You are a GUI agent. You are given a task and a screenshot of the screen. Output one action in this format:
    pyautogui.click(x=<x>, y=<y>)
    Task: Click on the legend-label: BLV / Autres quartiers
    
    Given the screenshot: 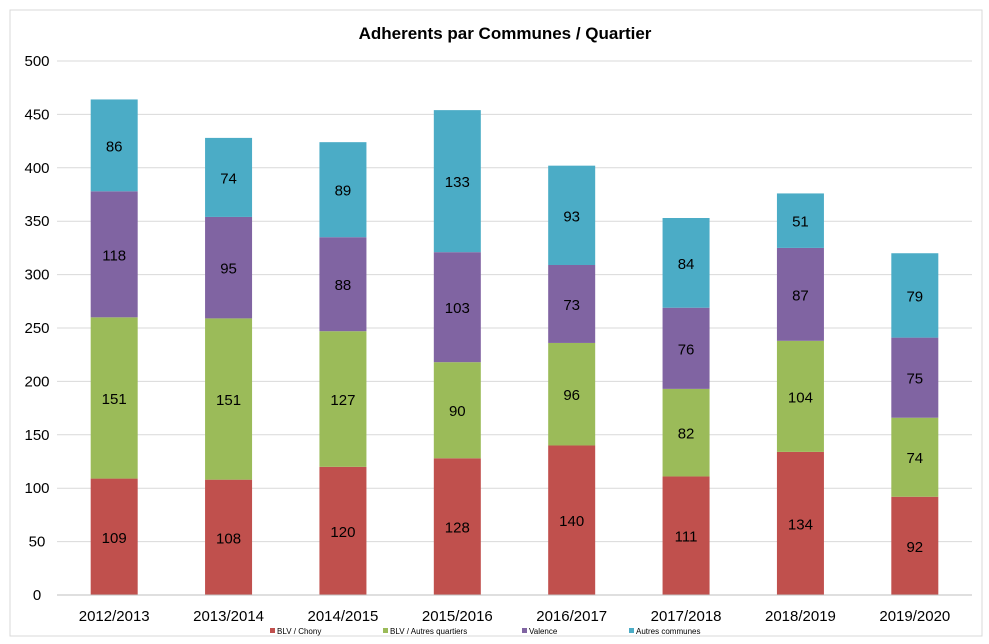 What is the action you would take?
    pyautogui.click(x=428, y=631)
    